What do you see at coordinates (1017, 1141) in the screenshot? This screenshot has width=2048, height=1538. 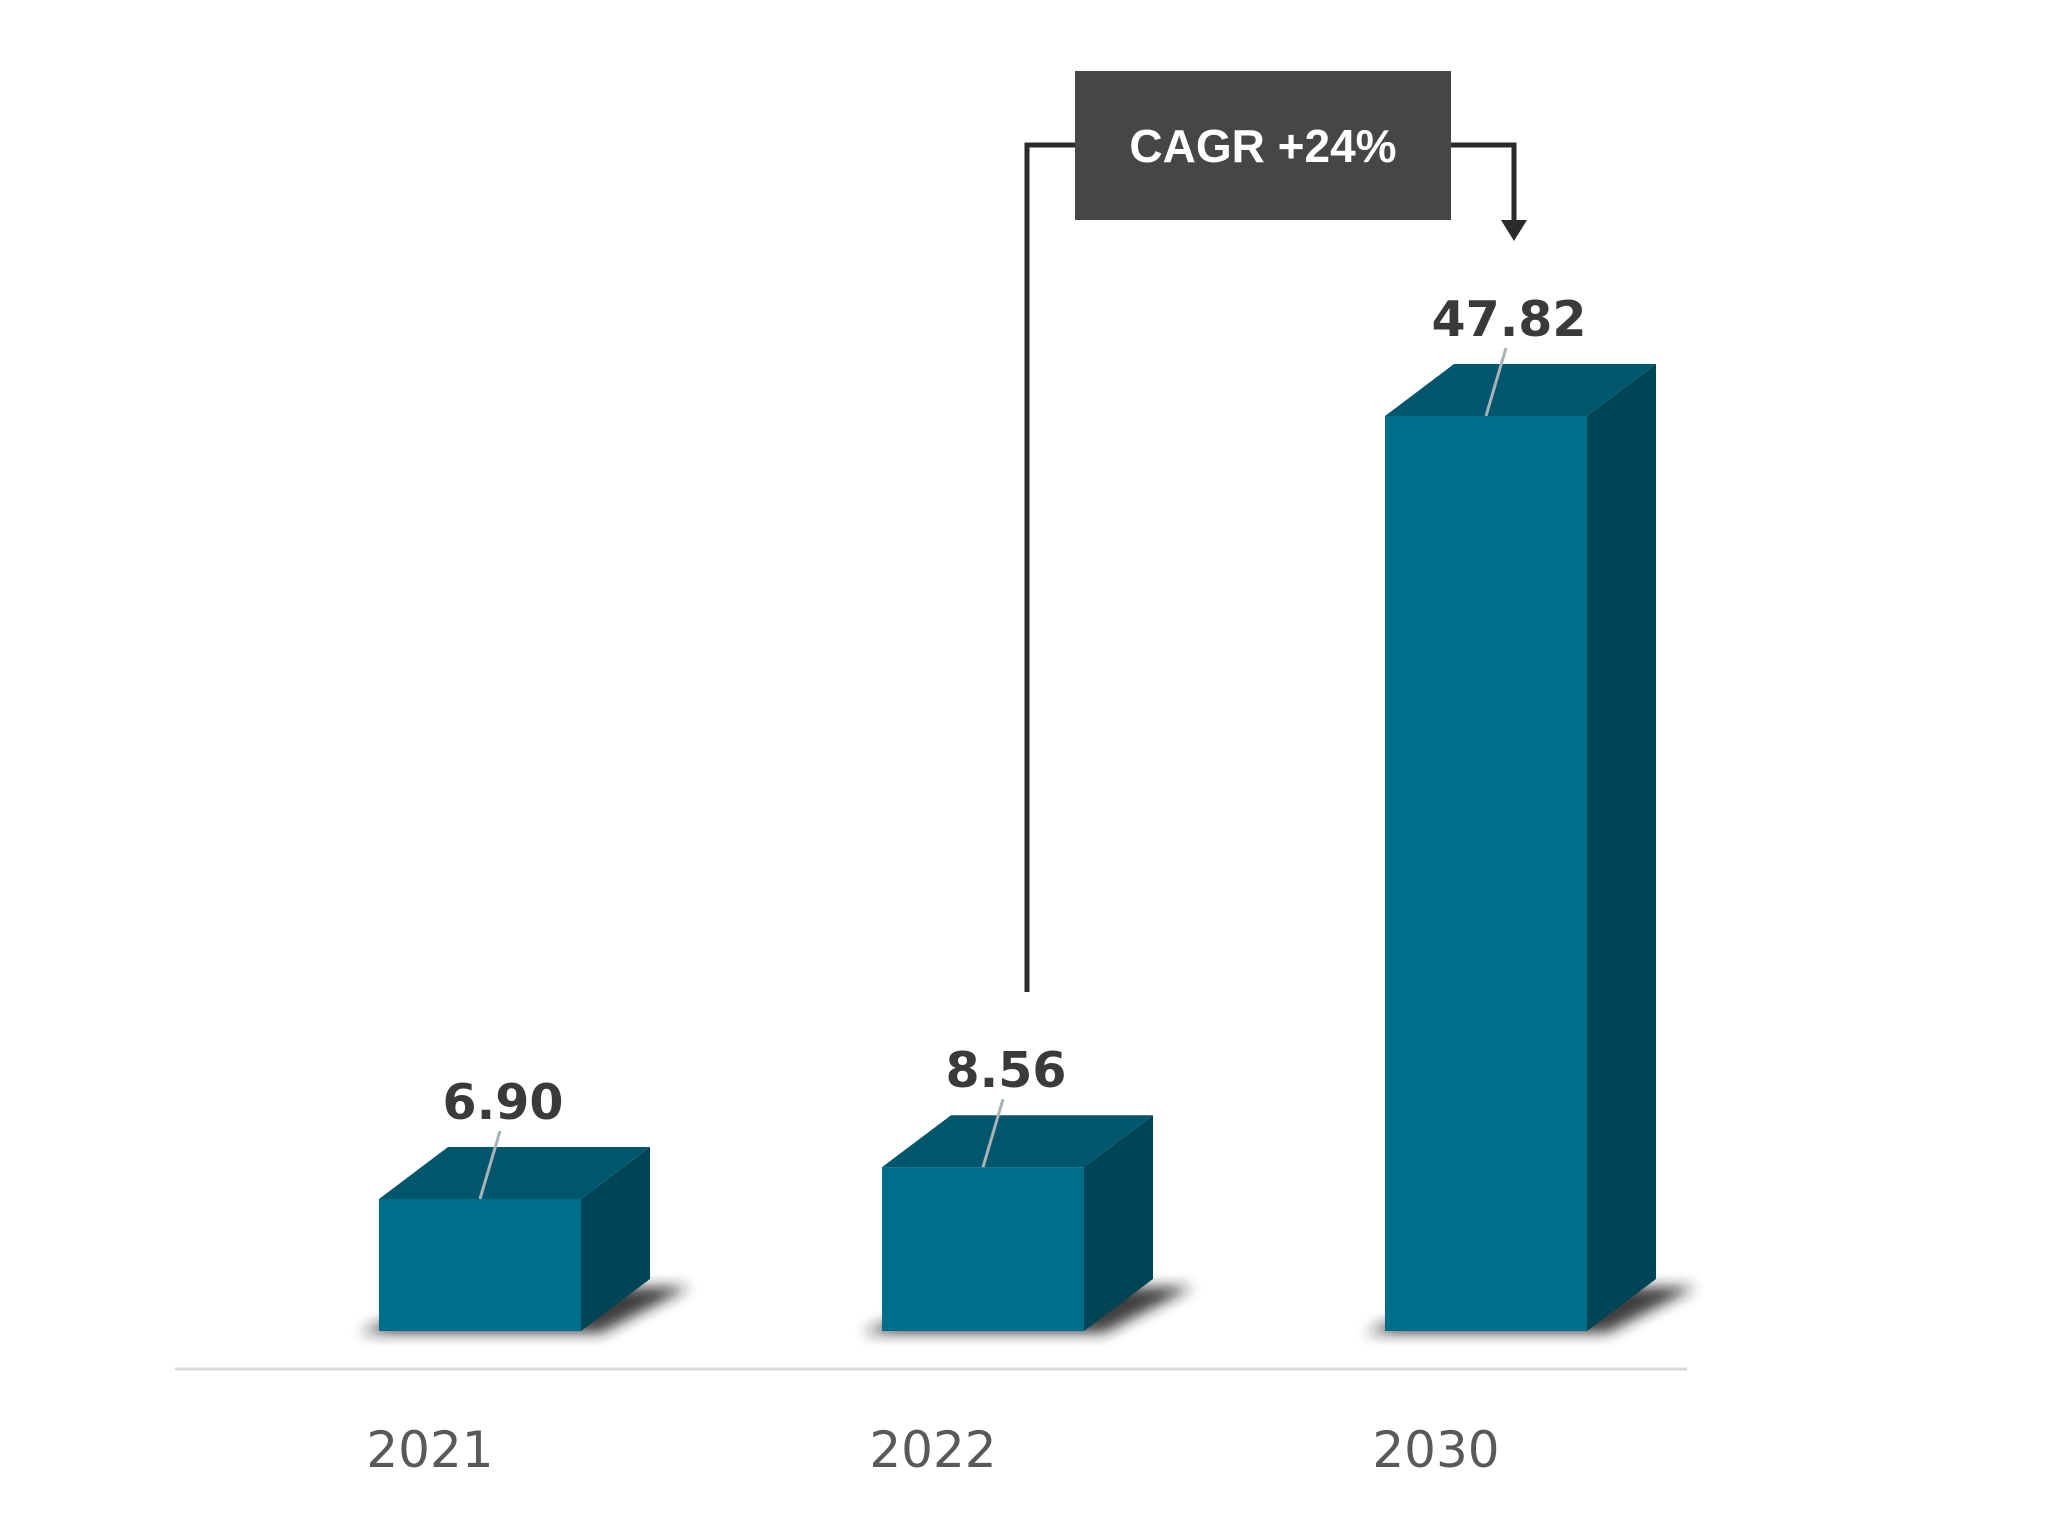 I see `bar-top-2022` at bounding box center [1017, 1141].